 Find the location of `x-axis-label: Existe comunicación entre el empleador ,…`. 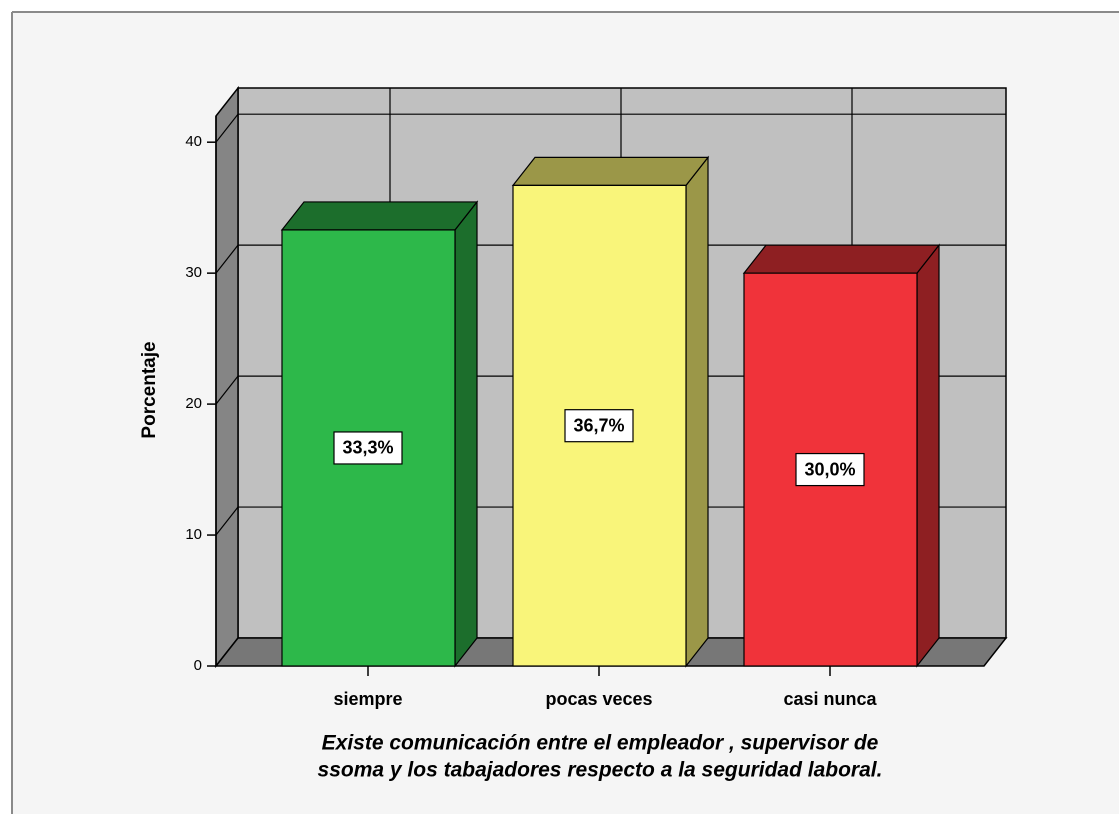

x-axis-label: Existe comunicación entre el empleador ,… is located at coordinates (600, 743).